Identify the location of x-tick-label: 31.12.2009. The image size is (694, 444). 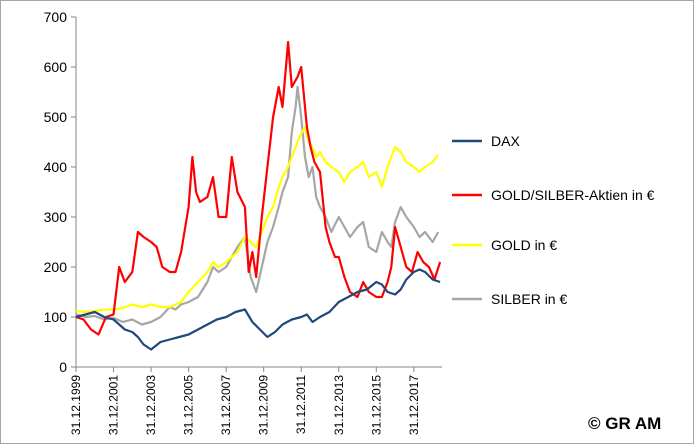
(264, 405).